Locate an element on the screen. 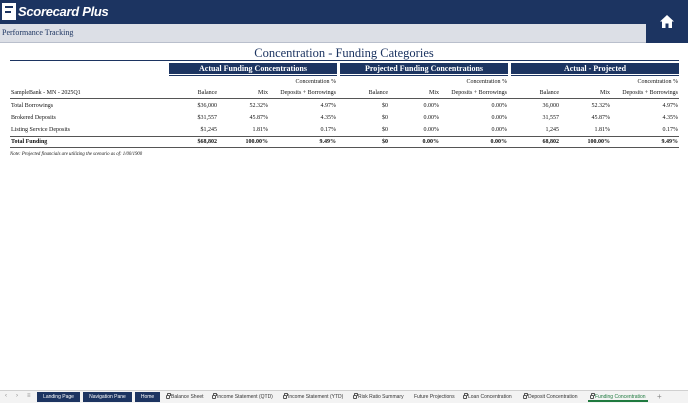 Image resolution: width=688 pixels, height=407 pixels. cell-diff-mix: 1.81% is located at coordinates (602, 130).